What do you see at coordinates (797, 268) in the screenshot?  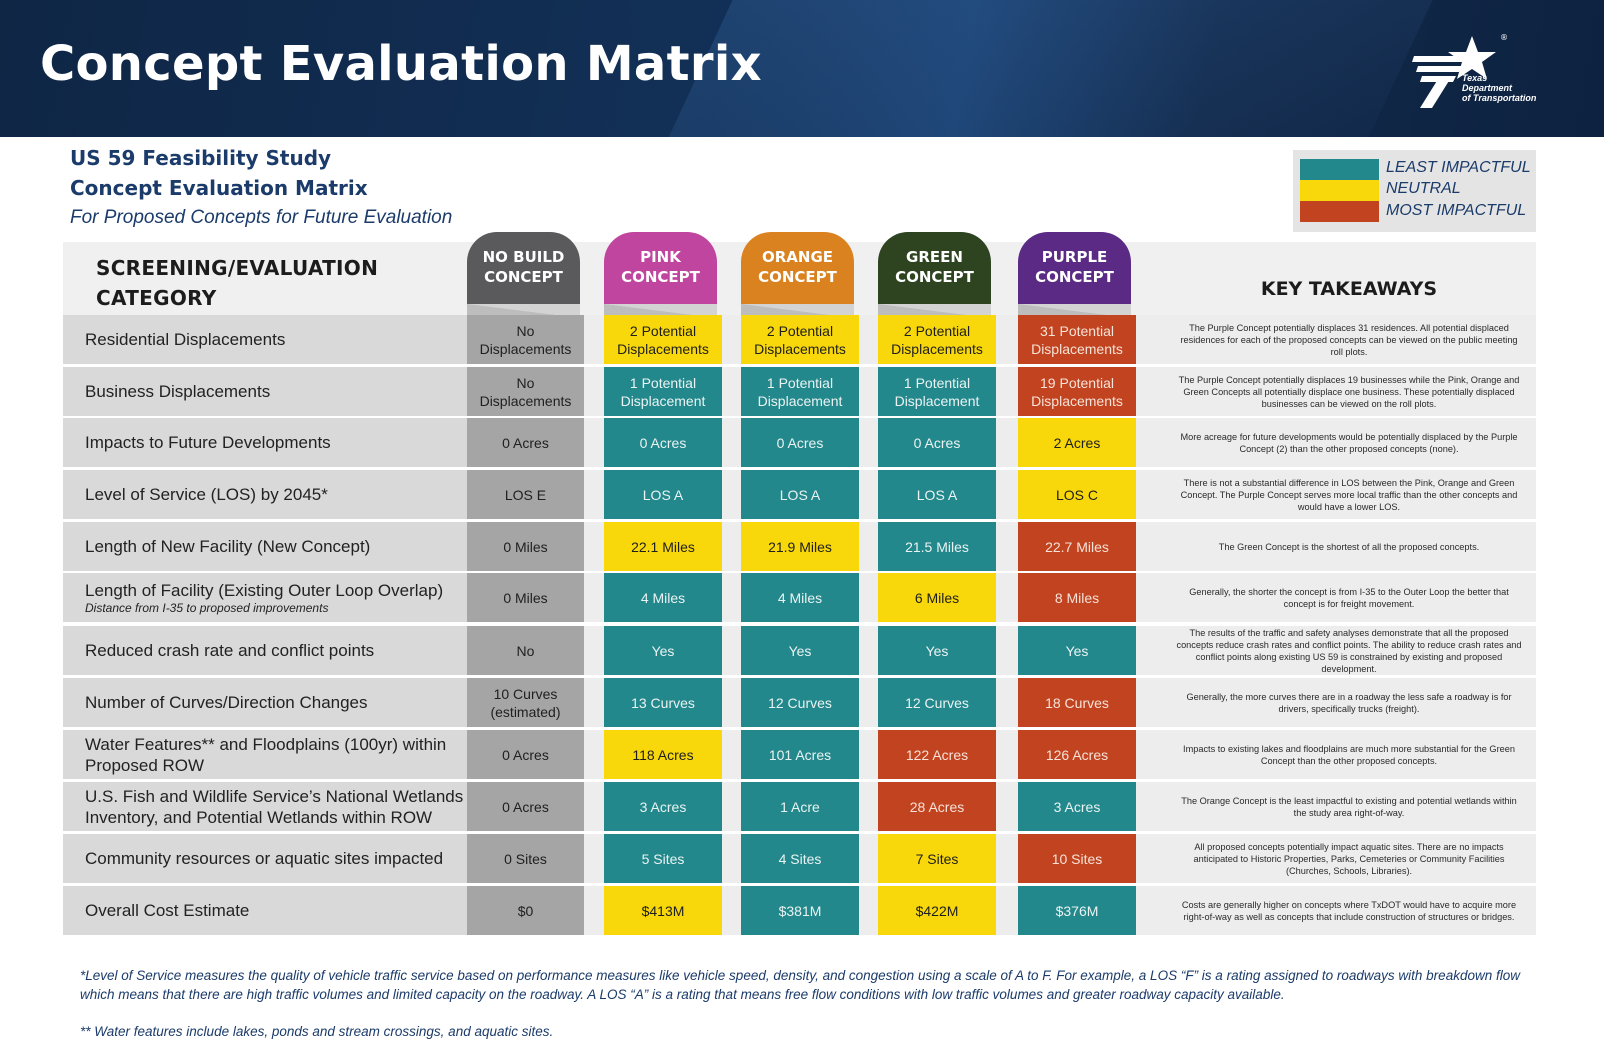 I see `concept-label: ORANGE CONCEPT` at bounding box center [797, 268].